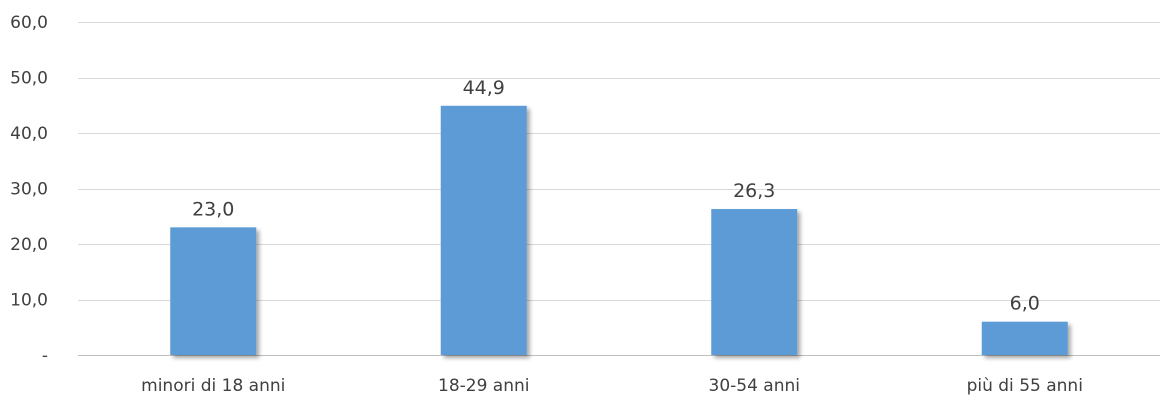  I want to click on y-tick-label: 30,0, so click(29, 190).